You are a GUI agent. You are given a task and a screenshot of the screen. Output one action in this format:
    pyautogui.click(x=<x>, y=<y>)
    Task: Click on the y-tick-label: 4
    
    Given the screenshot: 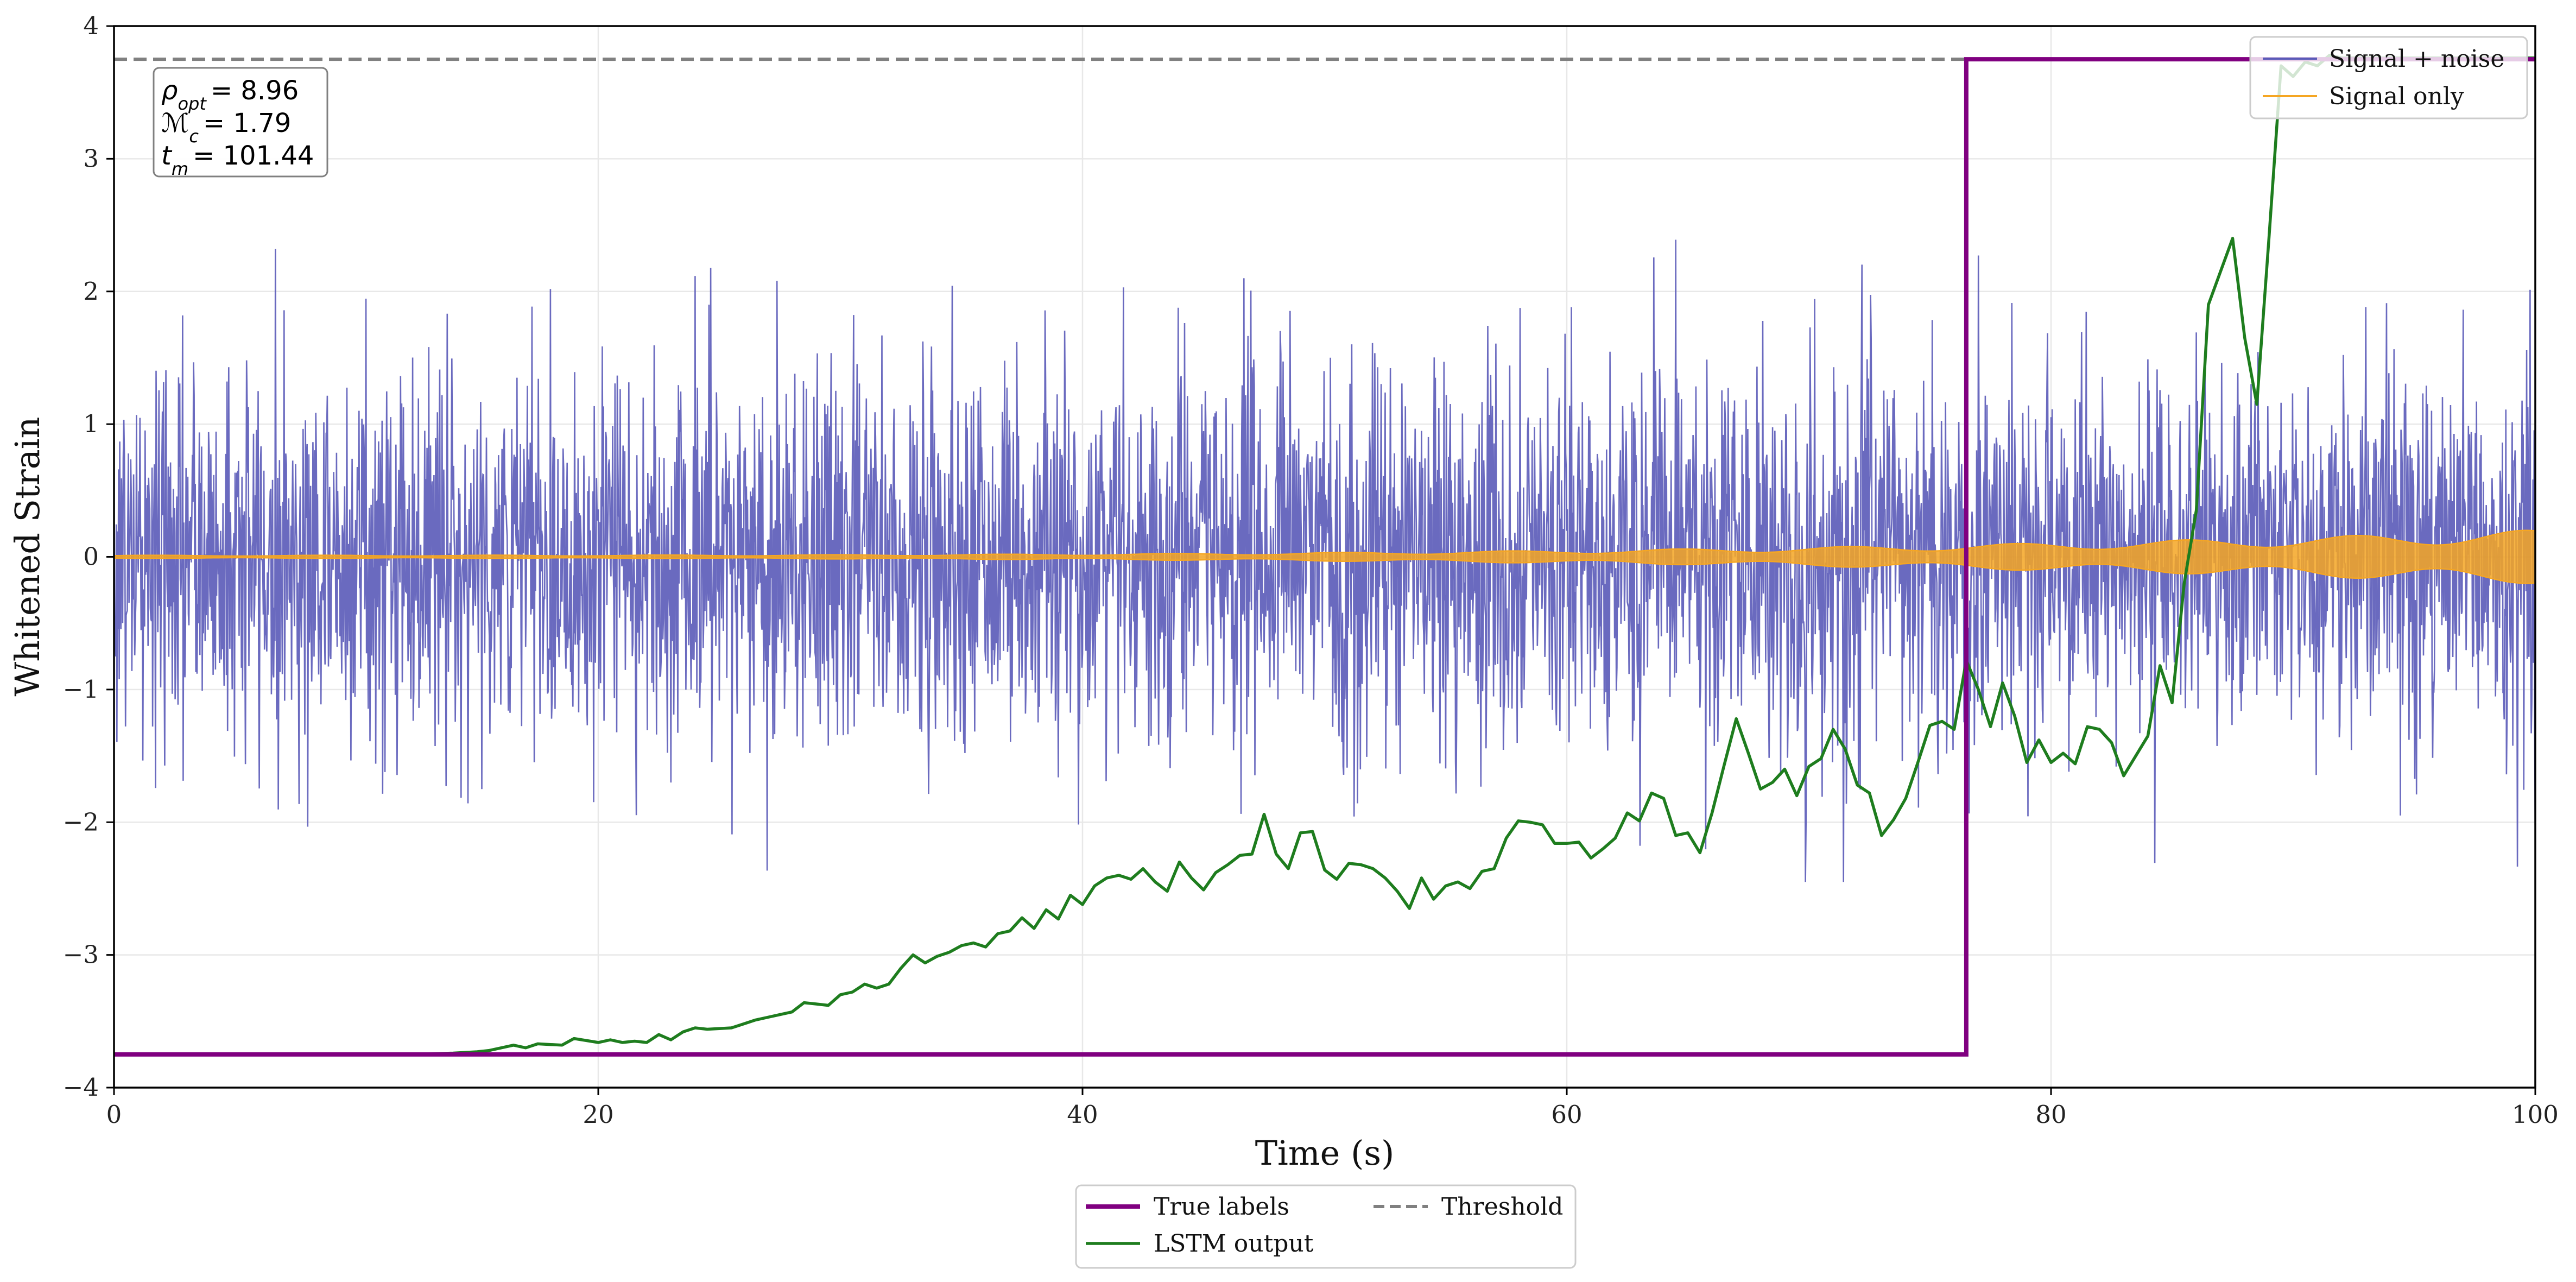 What is the action you would take?
    pyautogui.click(x=91, y=25)
    